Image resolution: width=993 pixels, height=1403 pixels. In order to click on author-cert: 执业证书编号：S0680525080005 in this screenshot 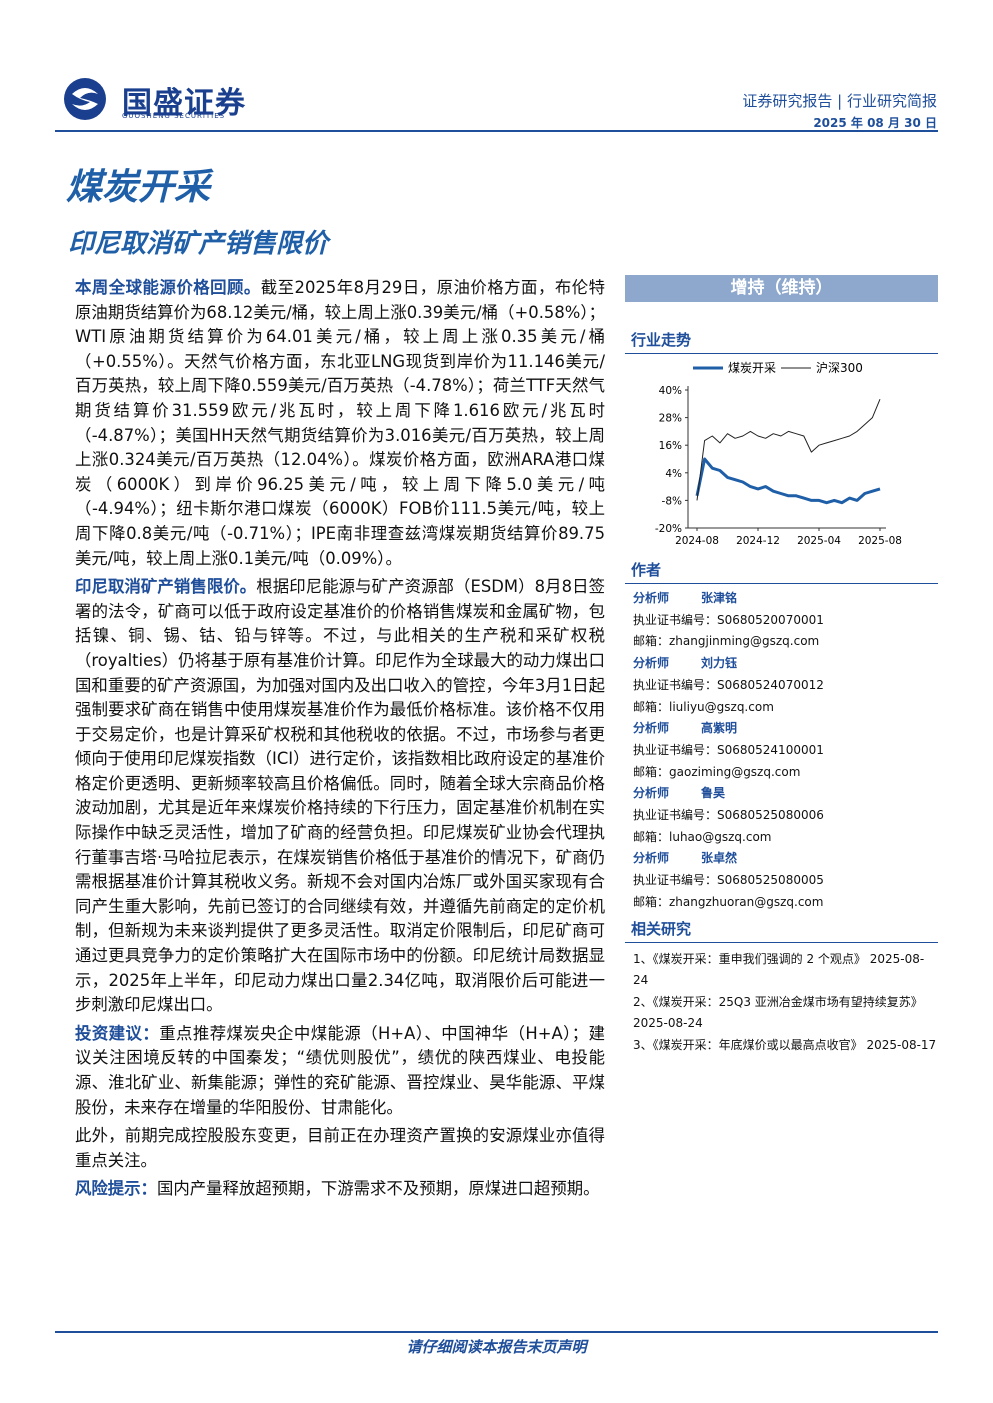, I will do `click(728, 880)`.